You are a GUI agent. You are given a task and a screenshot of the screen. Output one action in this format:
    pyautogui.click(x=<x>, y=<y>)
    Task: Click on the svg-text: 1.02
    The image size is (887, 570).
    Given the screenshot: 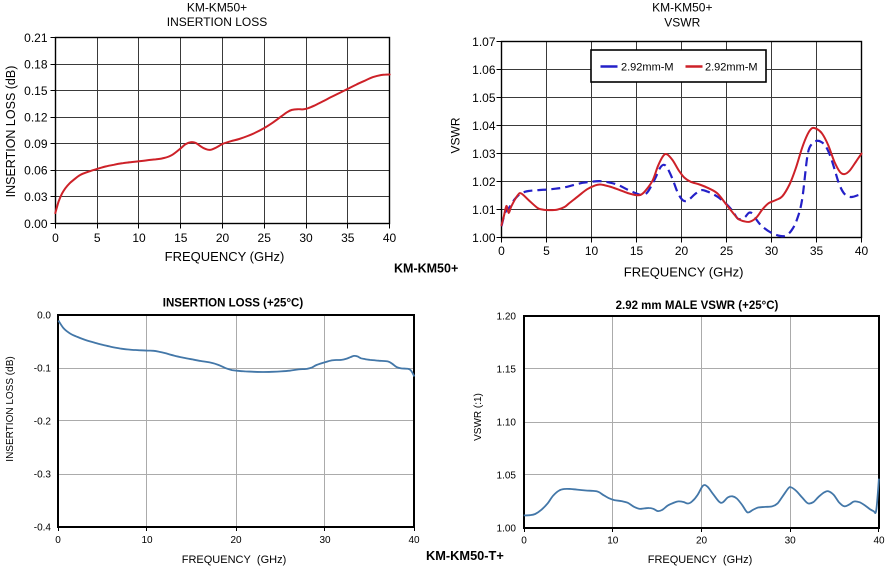 What is the action you would take?
    pyautogui.click(x=484, y=182)
    